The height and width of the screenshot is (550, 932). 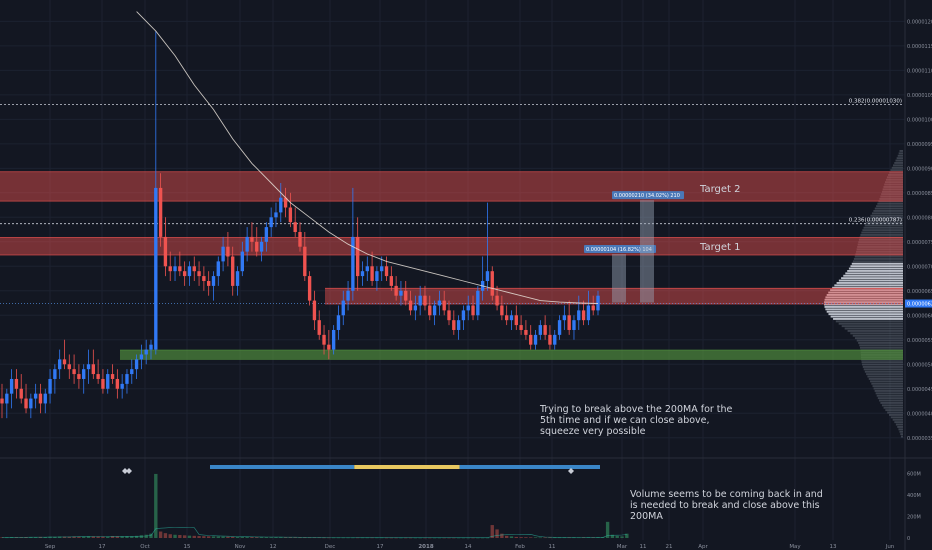 What do you see at coordinates (622, 547) in the screenshot?
I see `x-tick-label: Mar` at bounding box center [622, 547].